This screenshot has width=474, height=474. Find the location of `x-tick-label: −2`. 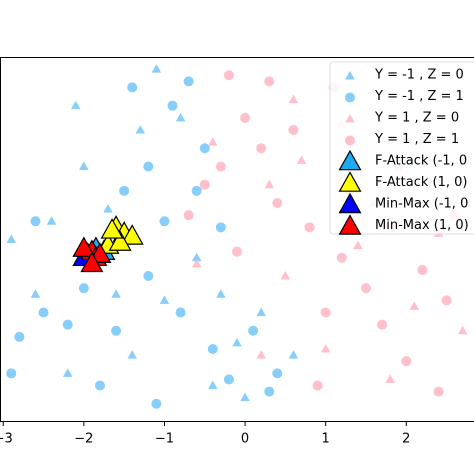

x-tick-label: −2 is located at coordinates (83, 439).